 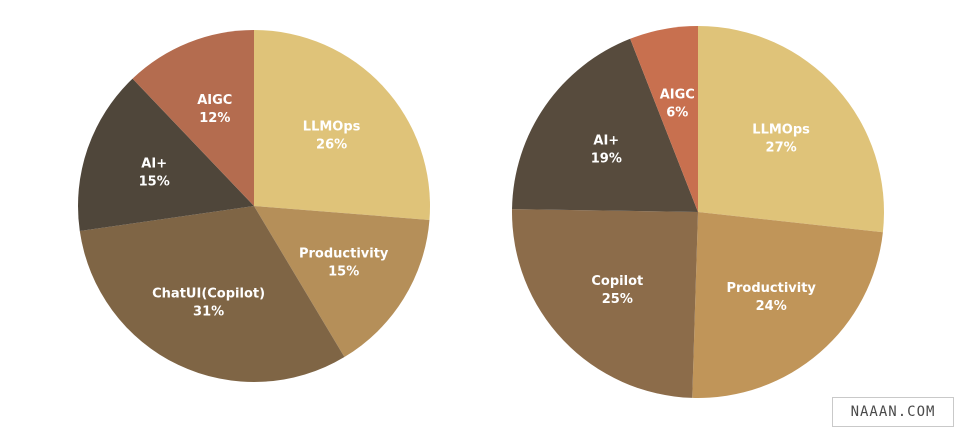 I want to click on slice-value-ai-plus: 15%, so click(x=154, y=182).